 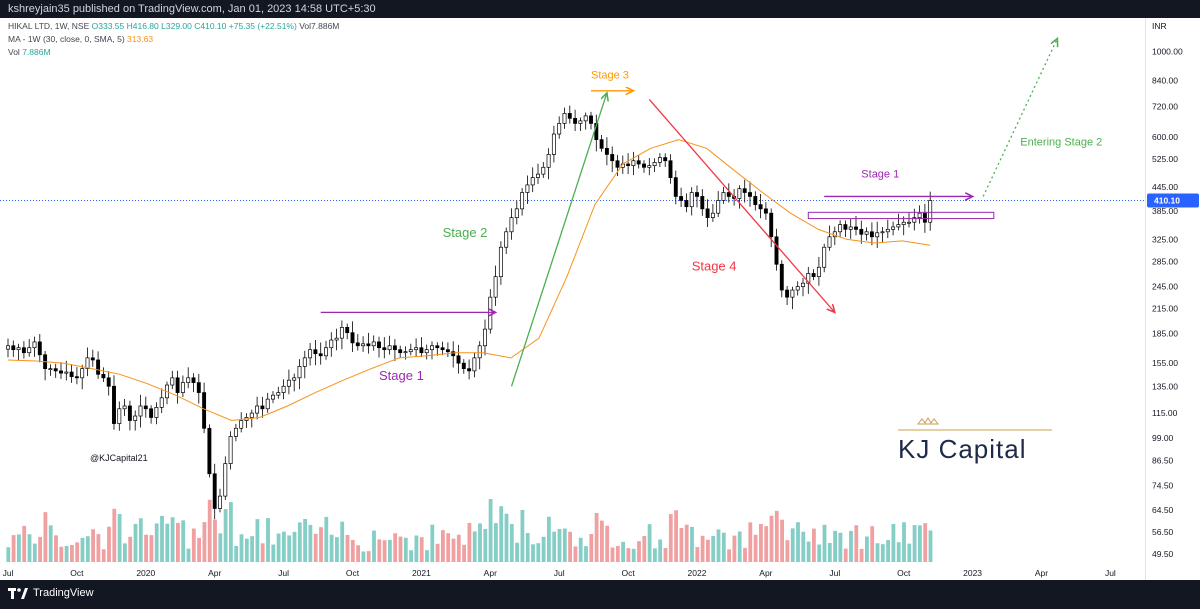 I want to click on kj-capital-logo: KJ Capital, so click(x=962, y=449).